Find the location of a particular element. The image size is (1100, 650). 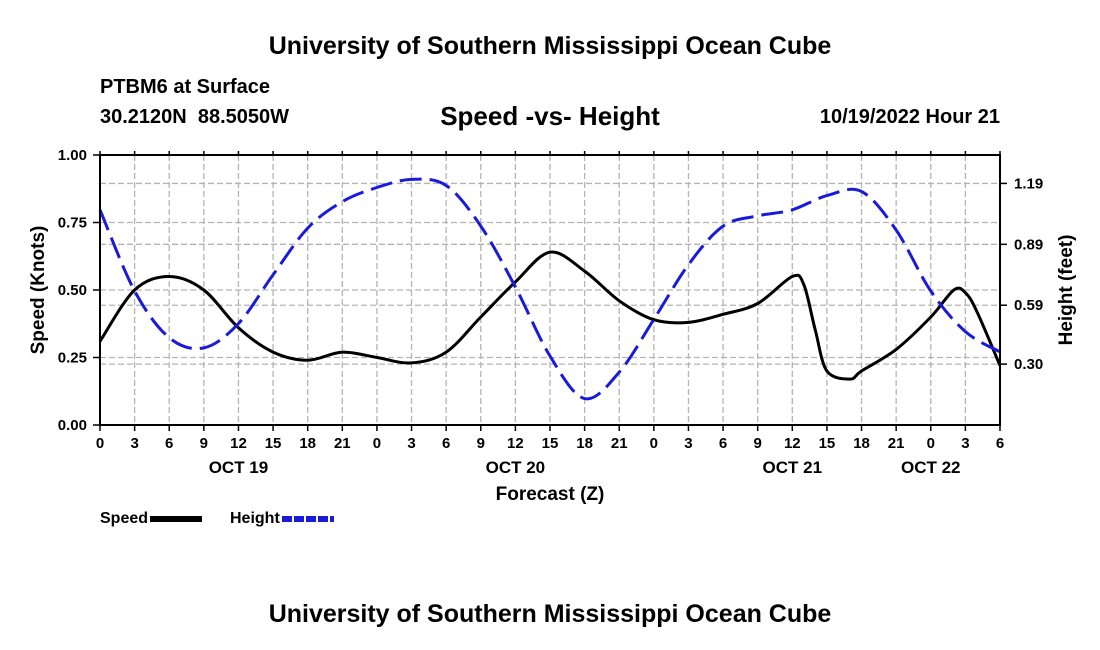

date-label: OCT 20 is located at coordinates (516, 467).